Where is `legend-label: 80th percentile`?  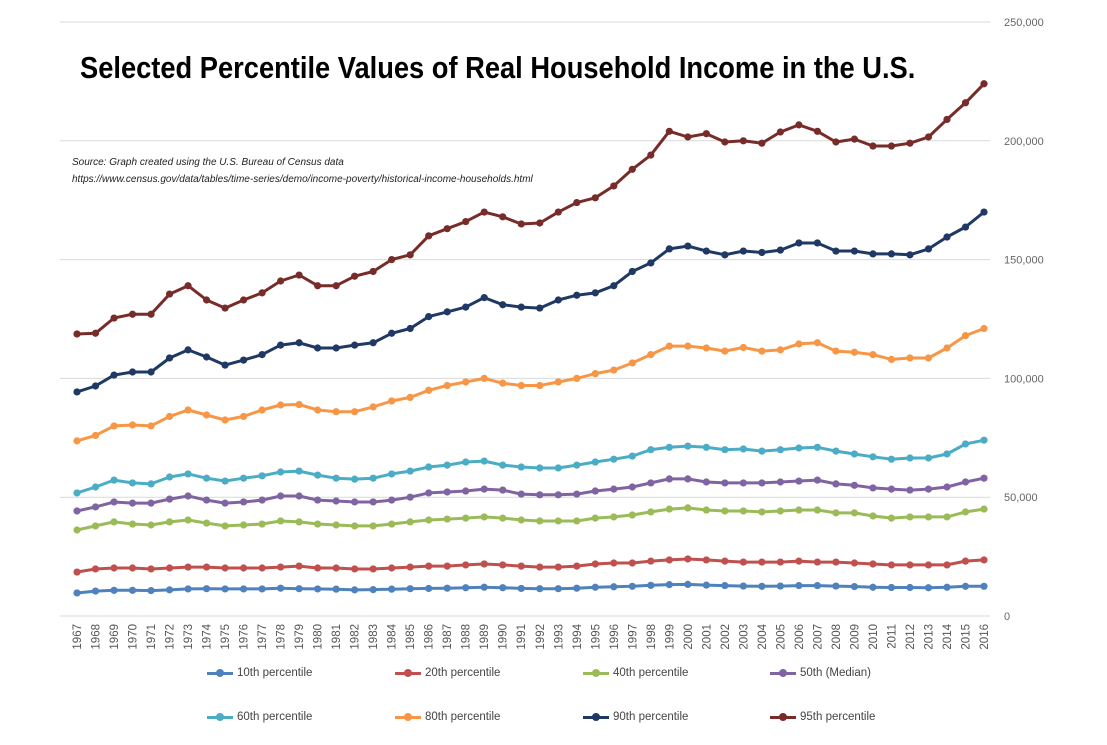
legend-label: 80th percentile is located at coordinates (463, 717).